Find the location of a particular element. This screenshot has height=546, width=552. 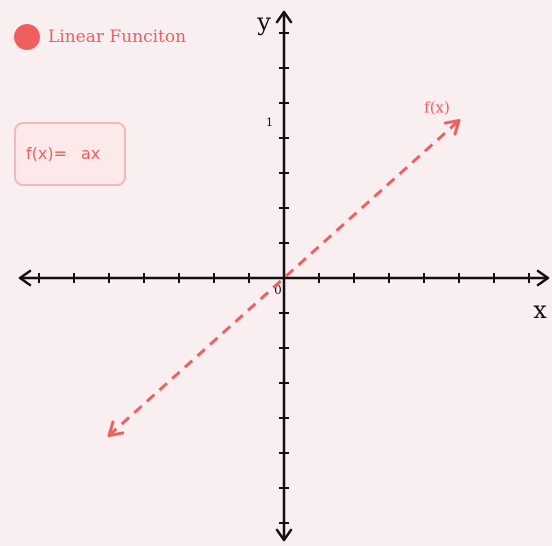

formula-box: f(x)= ax is located at coordinates (70, 154).